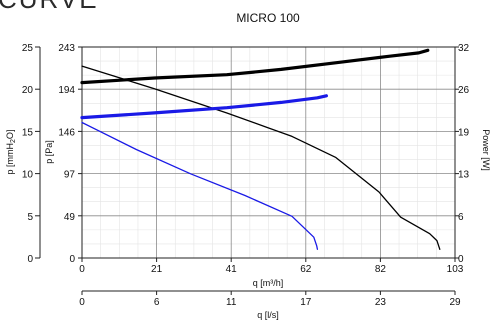 The image size is (493, 322). I want to click on y-pa-tick-label: 97, so click(70, 175).